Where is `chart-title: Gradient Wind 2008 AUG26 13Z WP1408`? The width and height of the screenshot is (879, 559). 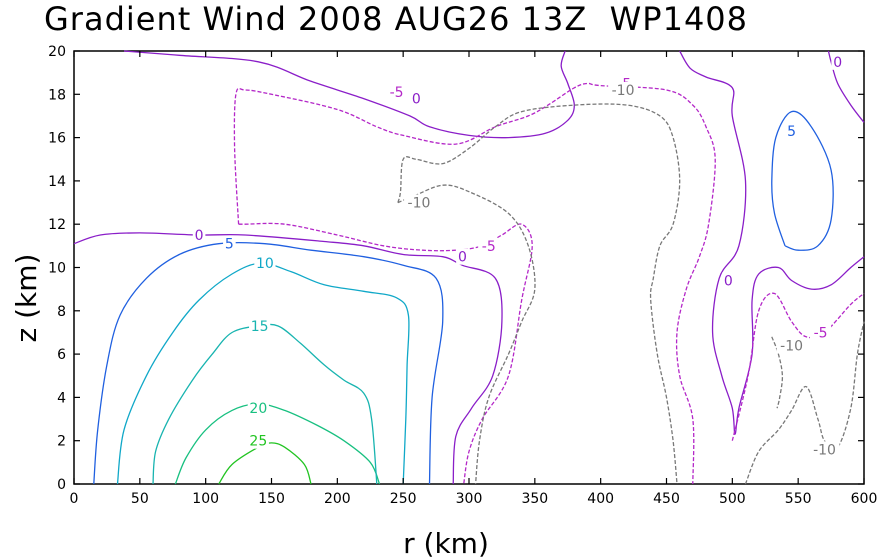 chart-title: Gradient Wind 2008 AUG26 13Z WP1408 is located at coordinates (396, 19).